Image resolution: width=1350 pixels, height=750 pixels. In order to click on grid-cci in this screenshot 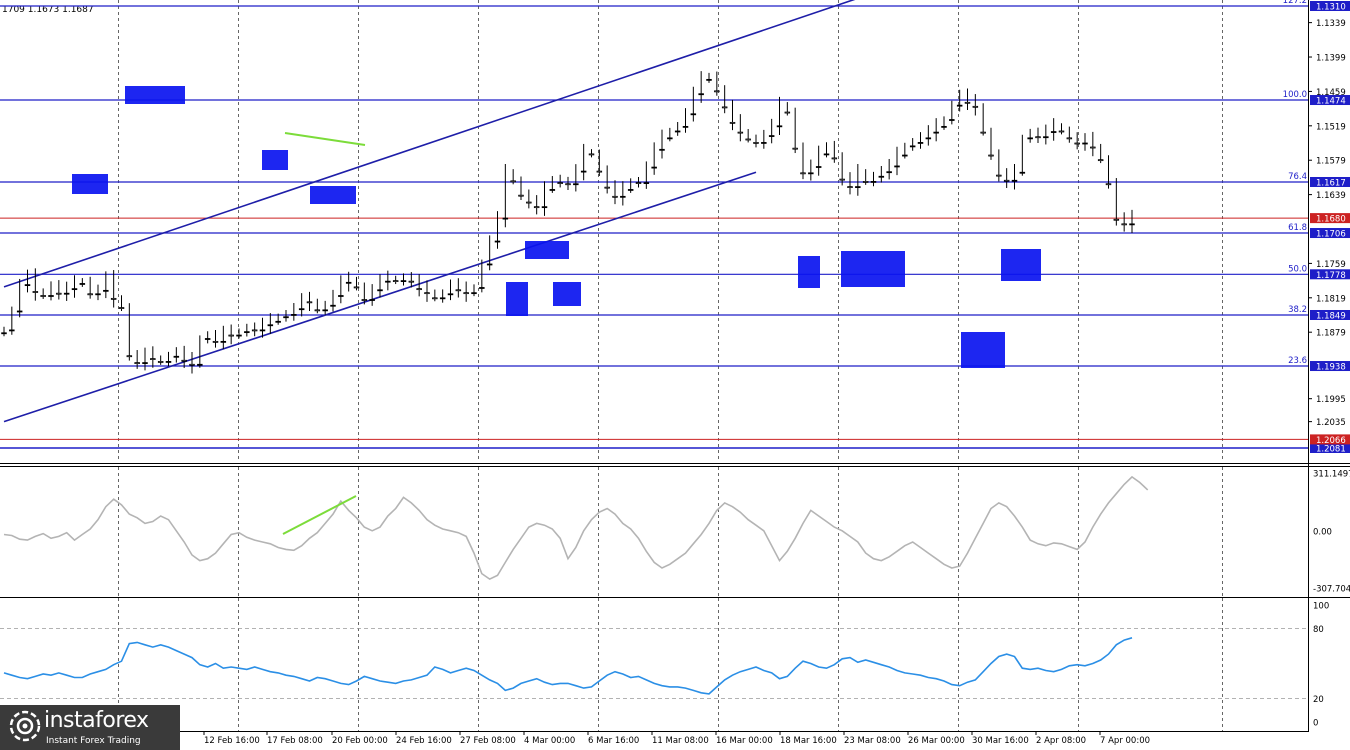, I will do `click(670, 531)`.